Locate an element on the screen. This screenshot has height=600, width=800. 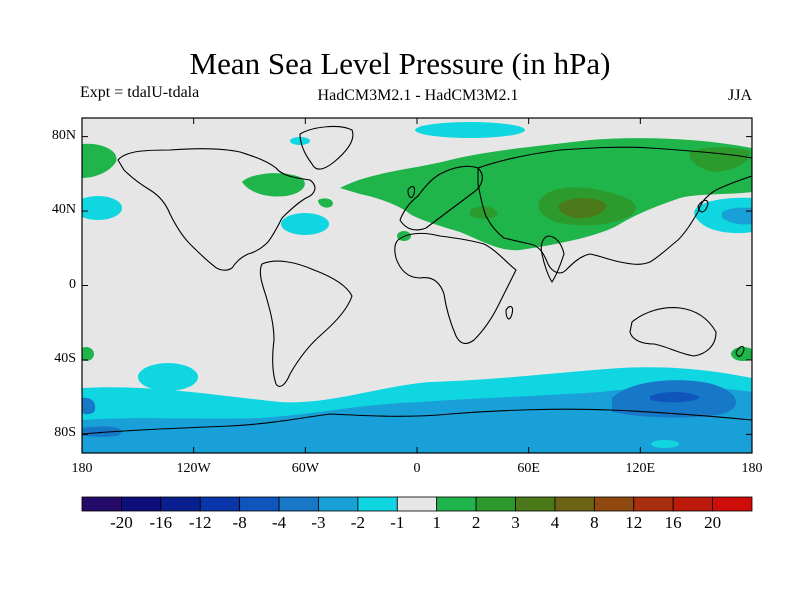
cyan-patch-east-pacific is located at coordinates (102, 208).